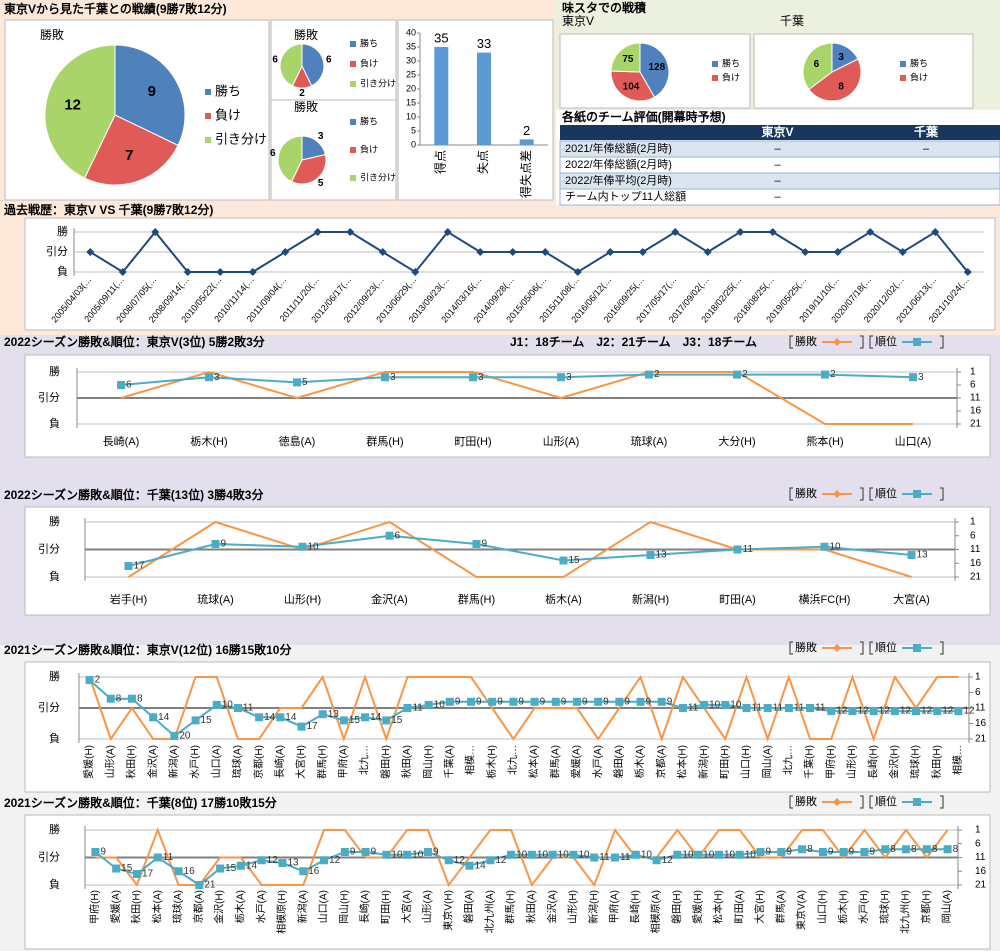  Describe the element at coordinates (643, 116) in the screenshot. I see `table-title: 各紙のチーム評価(開幕時予想)` at that location.